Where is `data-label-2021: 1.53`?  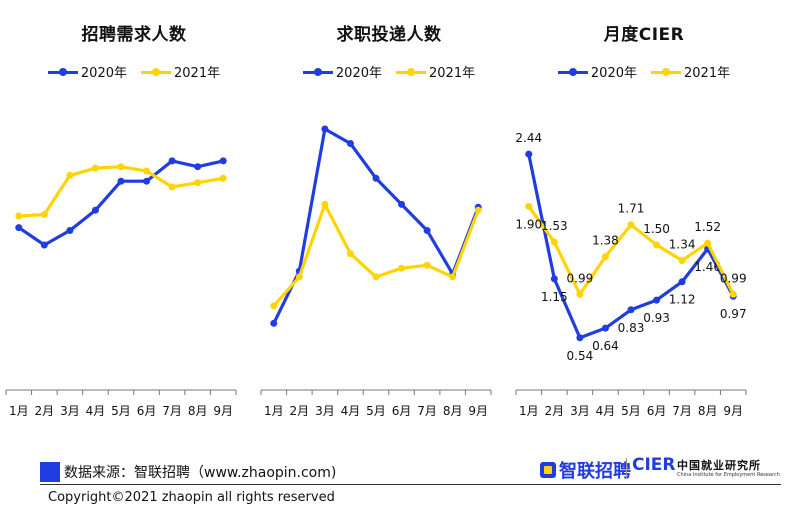 data-label-2021: 1.53 is located at coordinates (554, 226).